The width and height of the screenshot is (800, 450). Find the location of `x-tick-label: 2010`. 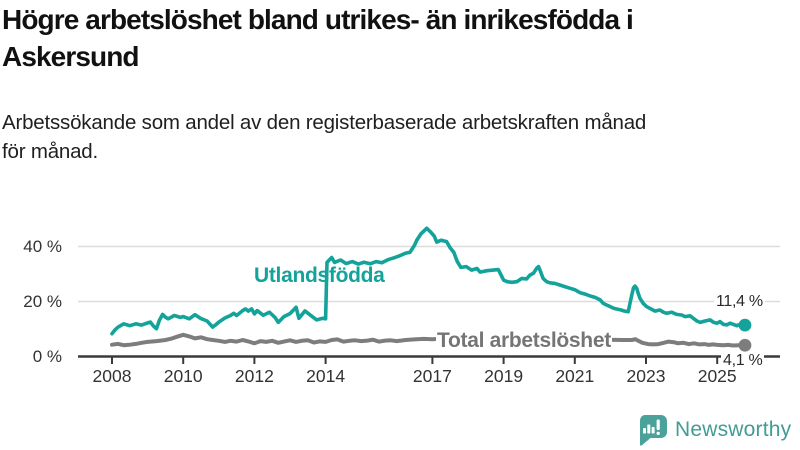

x-tick-label: 2010 is located at coordinates (183, 376).